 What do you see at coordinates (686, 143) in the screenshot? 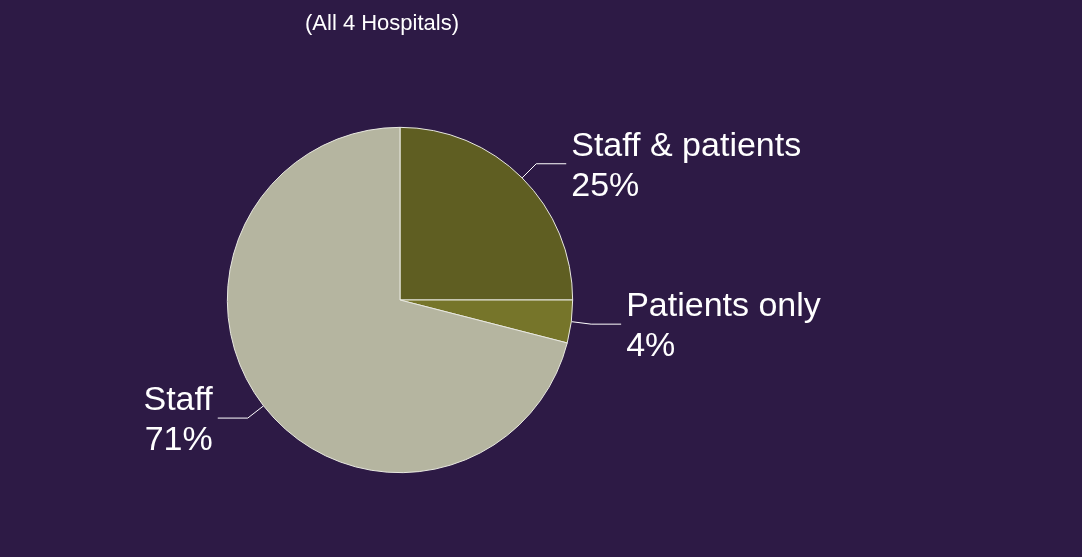
I see `slice-label: Staff & patients` at bounding box center [686, 143].